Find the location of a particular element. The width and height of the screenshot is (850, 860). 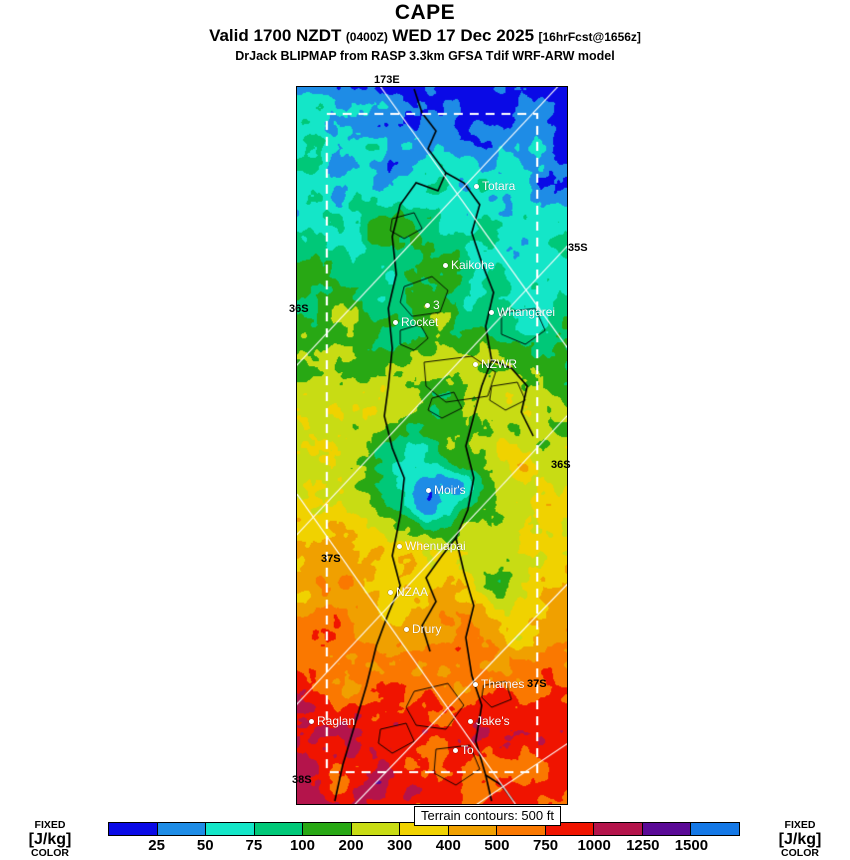

place-label: NZWR is located at coordinates (499, 364).